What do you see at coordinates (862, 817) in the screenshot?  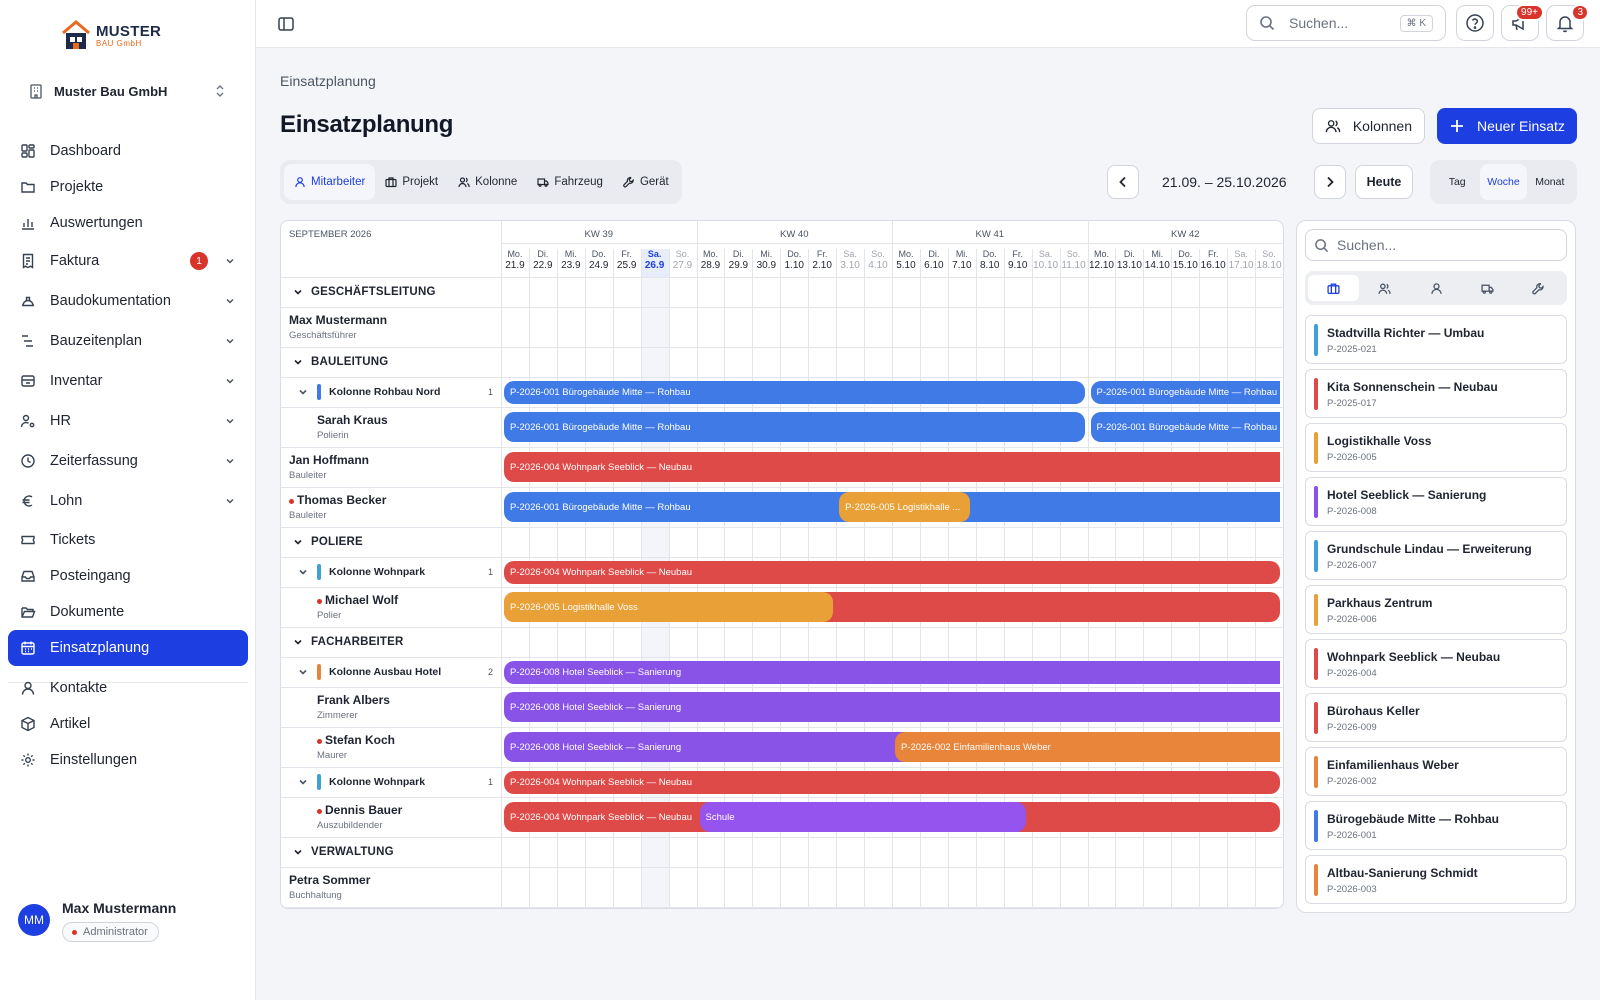 I see `assignment-bar: Schule` at bounding box center [862, 817].